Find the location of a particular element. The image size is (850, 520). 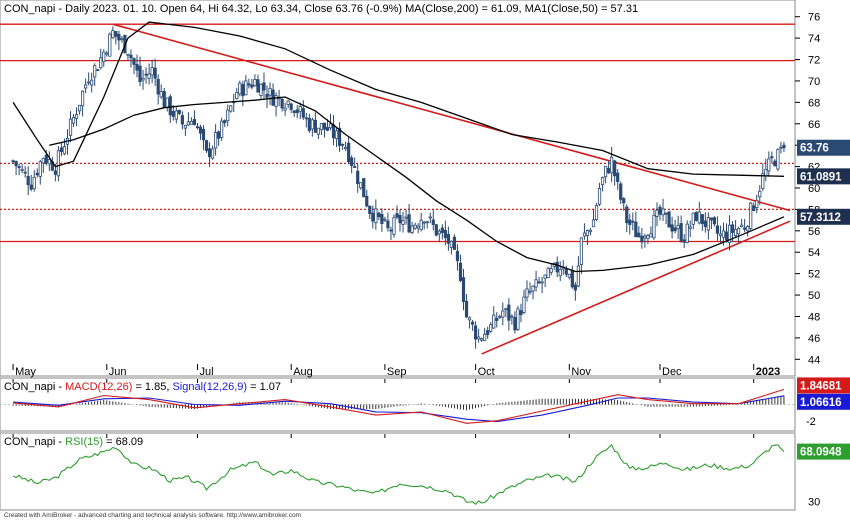

month-label: Jun is located at coordinates (118, 372).